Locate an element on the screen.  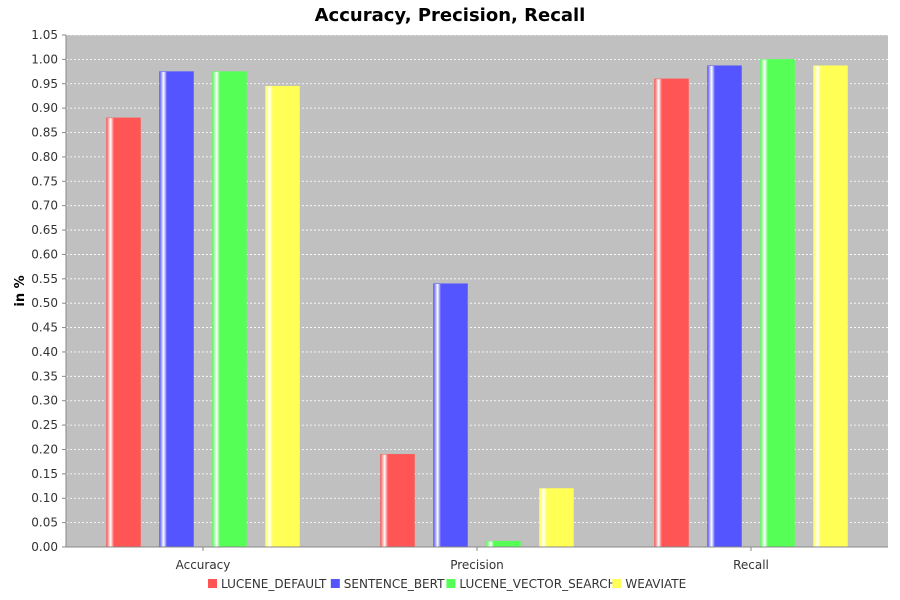
bar-weaviate-precision is located at coordinates (556, 518).